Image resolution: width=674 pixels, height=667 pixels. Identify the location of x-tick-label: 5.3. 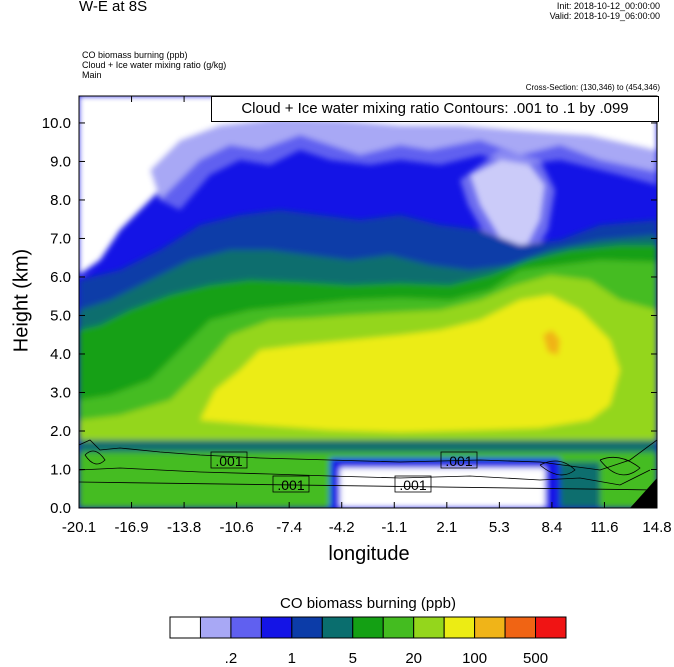
(499, 527).